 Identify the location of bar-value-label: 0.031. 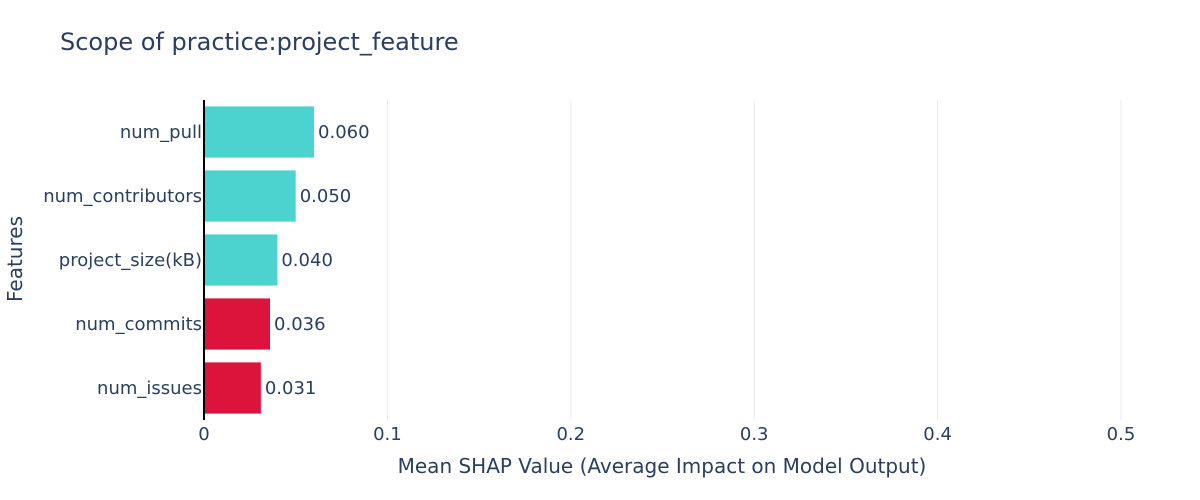
(291, 388).